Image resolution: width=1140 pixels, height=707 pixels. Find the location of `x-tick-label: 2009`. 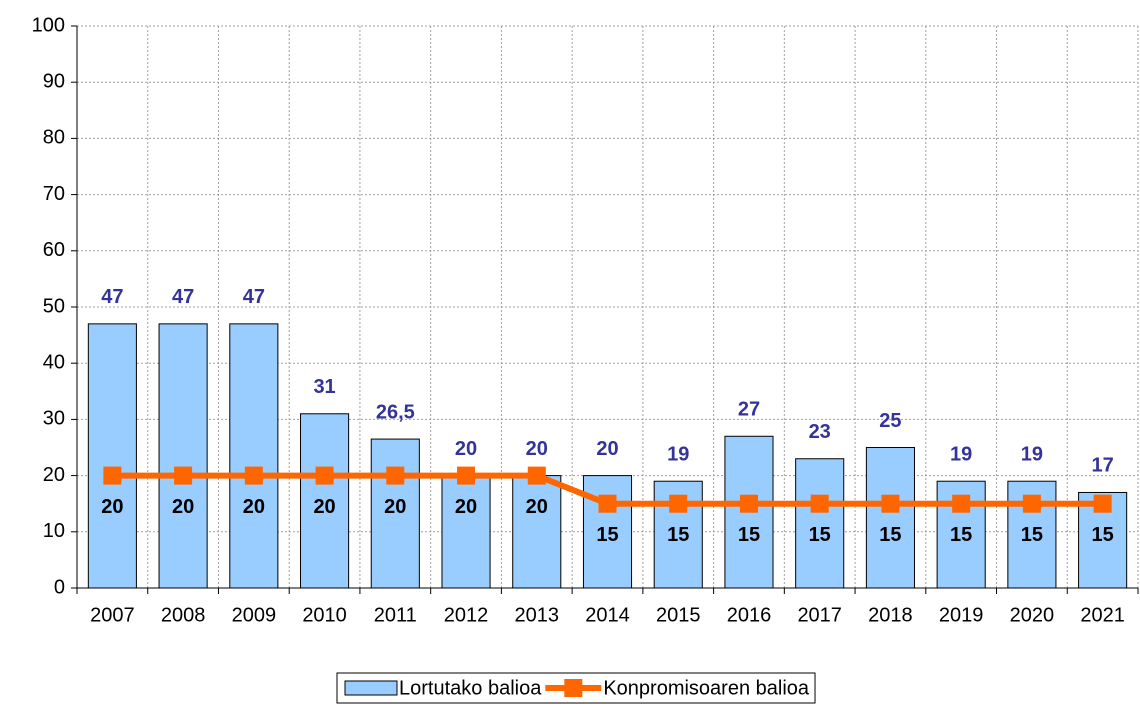

x-tick-label: 2009 is located at coordinates (254, 615).